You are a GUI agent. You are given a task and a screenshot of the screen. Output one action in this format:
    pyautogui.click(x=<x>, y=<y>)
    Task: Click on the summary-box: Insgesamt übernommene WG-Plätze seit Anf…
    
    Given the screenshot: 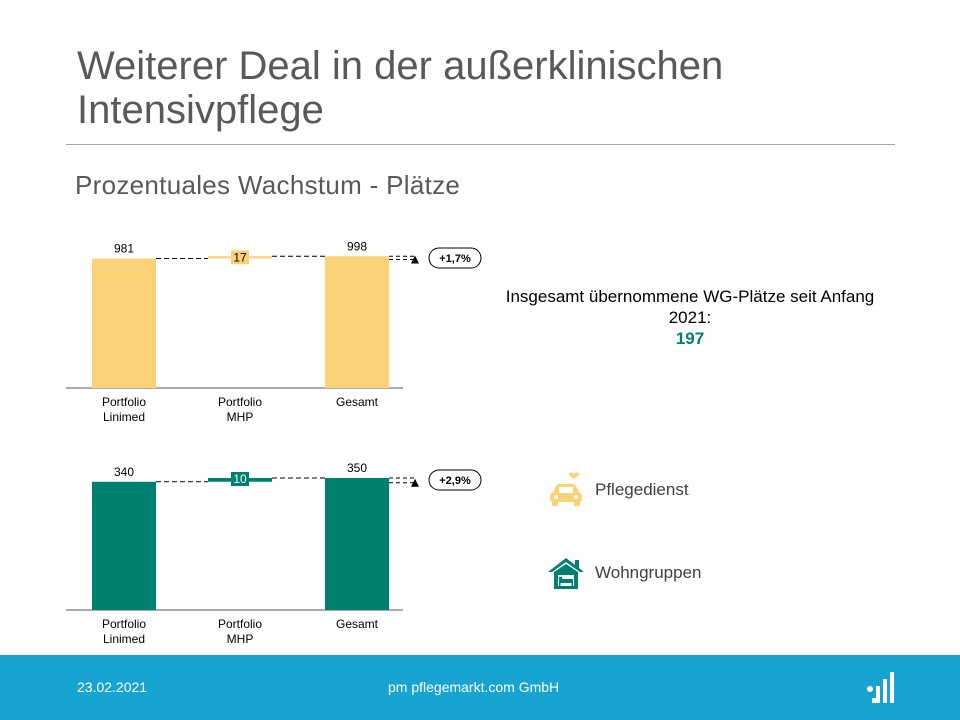 What is the action you would take?
    pyautogui.click(x=690, y=317)
    